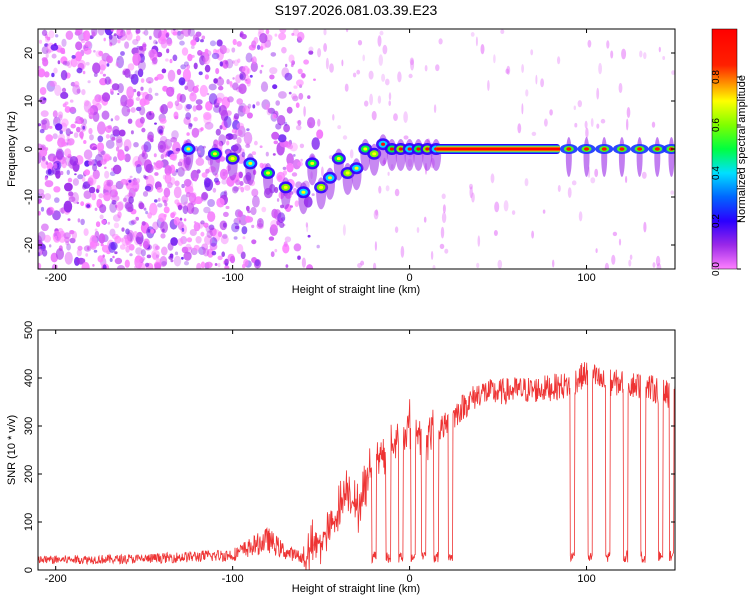 The height and width of the screenshot is (600, 750). What do you see at coordinates (742, 149) in the screenshot?
I see `colorbar-label: Normalized spectral amplitude` at bounding box center [742, 149].